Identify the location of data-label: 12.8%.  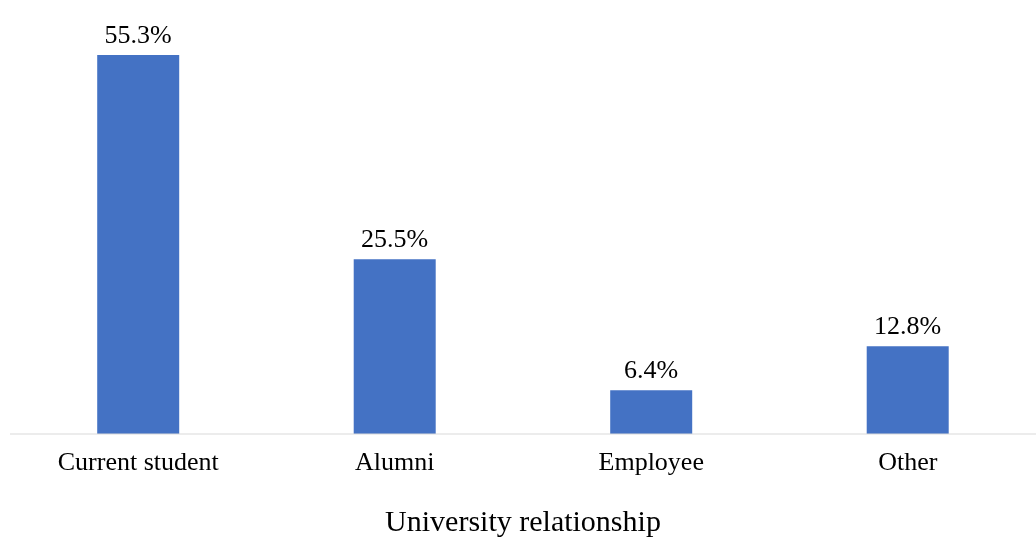
(908, 326).